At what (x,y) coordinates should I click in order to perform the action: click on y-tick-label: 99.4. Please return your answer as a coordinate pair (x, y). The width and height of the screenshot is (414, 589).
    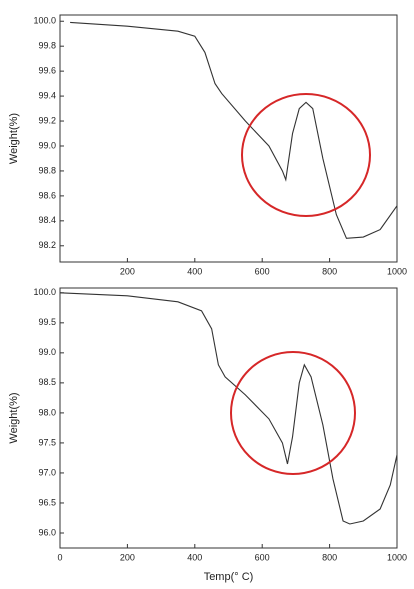
    Looking at the image, I should click on (47, 95).